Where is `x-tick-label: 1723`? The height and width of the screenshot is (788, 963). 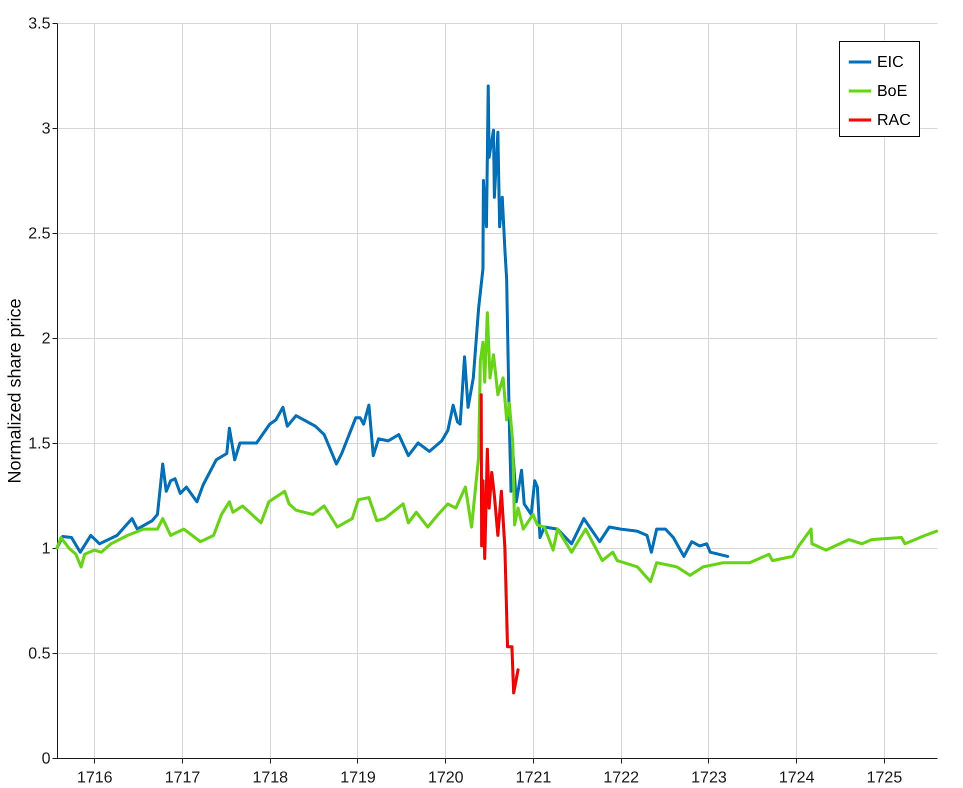
x-tick-label: 1723 is located at coordinates (709, 778).